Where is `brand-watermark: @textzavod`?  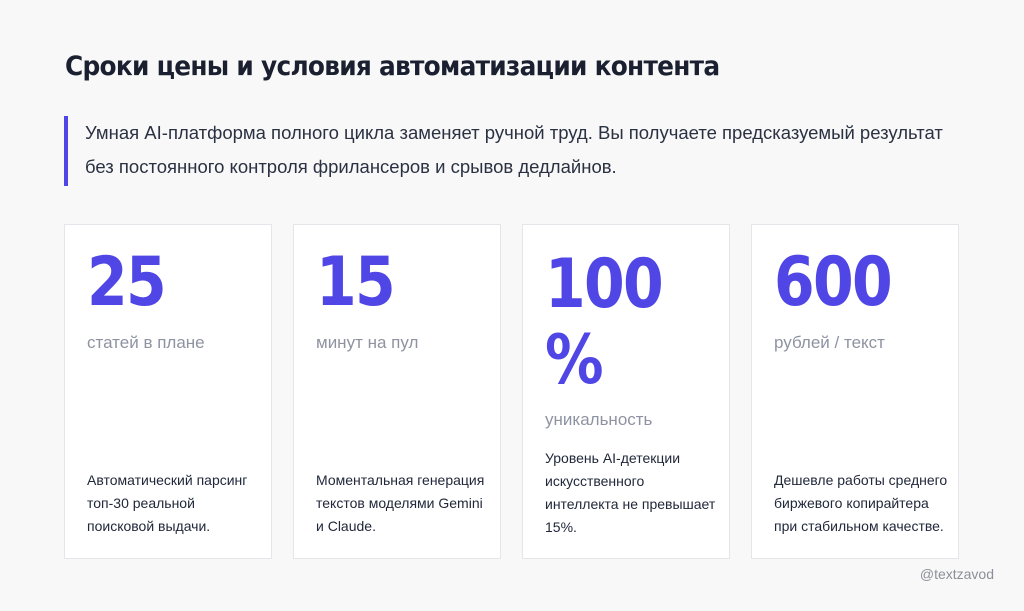
brand-watermark: @textzavod is located at coordinates (956, 574).